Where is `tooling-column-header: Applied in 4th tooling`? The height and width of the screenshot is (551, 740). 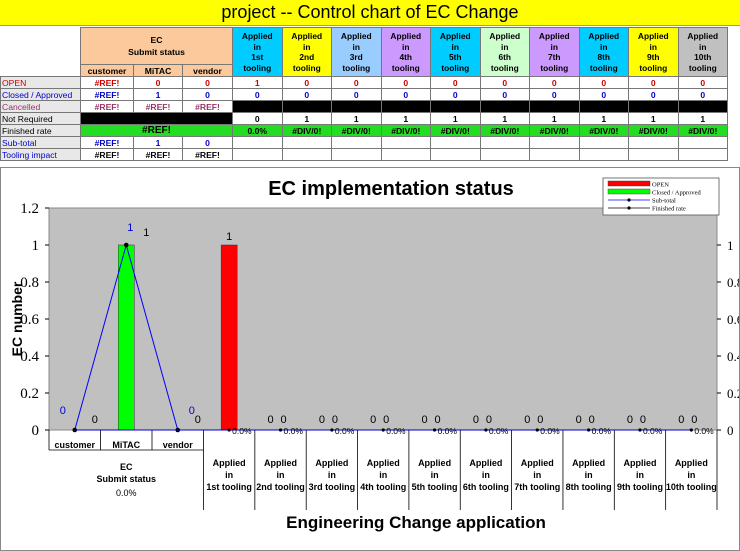 tooling-column-header: Applied in 4th tooling is located at coordinates (406, 52).